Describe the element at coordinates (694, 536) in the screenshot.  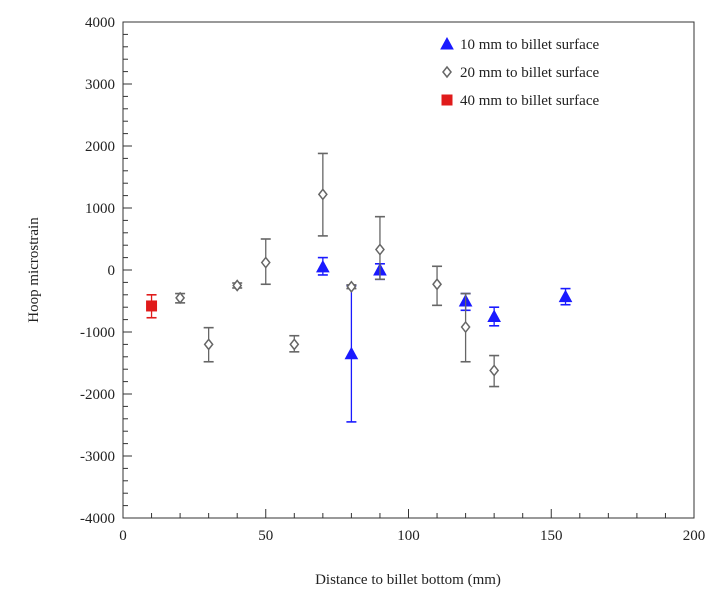
I see `x-tick-label: 200` at that location.